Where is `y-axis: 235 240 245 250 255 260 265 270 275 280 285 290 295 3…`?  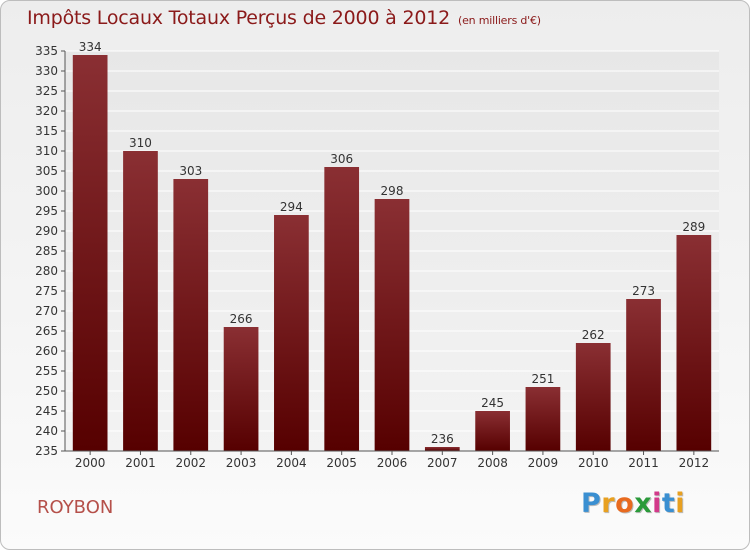 y-axis: 235 240 245 250 255 260 265 270 275 280 285 290 295 3… is located at coordinates (50, 251).